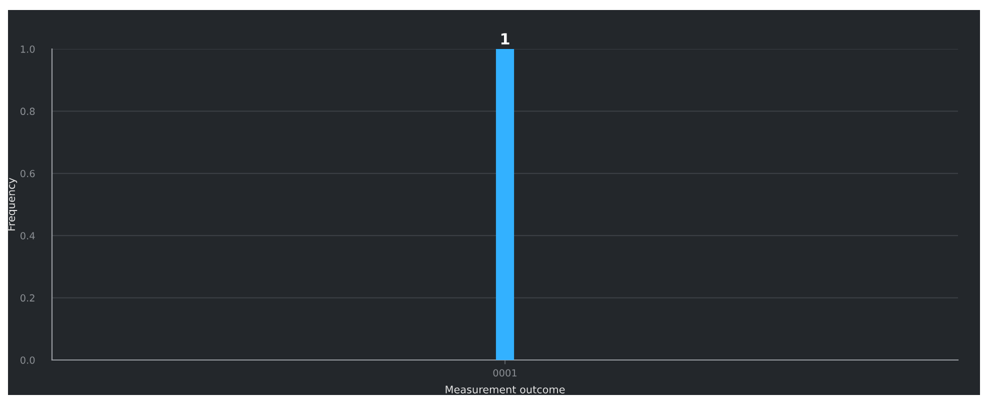 The image size is (988, 403). Describe the element at coordinates (27, 174) in the screenshot. I see `y-tick-label: 0.6` at that location.